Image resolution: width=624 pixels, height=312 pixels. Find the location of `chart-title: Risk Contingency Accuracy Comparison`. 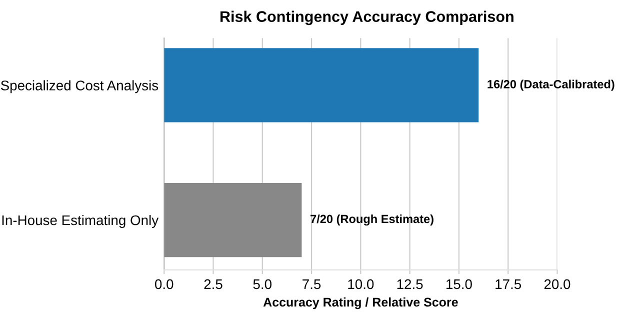

chart-title: Risk Contingency Accuracy Comparison is located at coordinates (367, 18).